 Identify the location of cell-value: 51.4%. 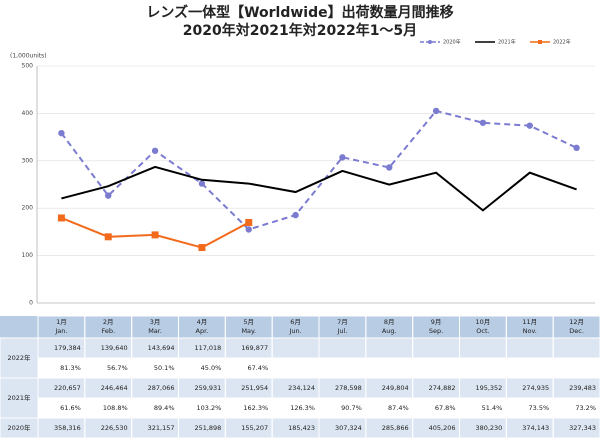
(492, 408).